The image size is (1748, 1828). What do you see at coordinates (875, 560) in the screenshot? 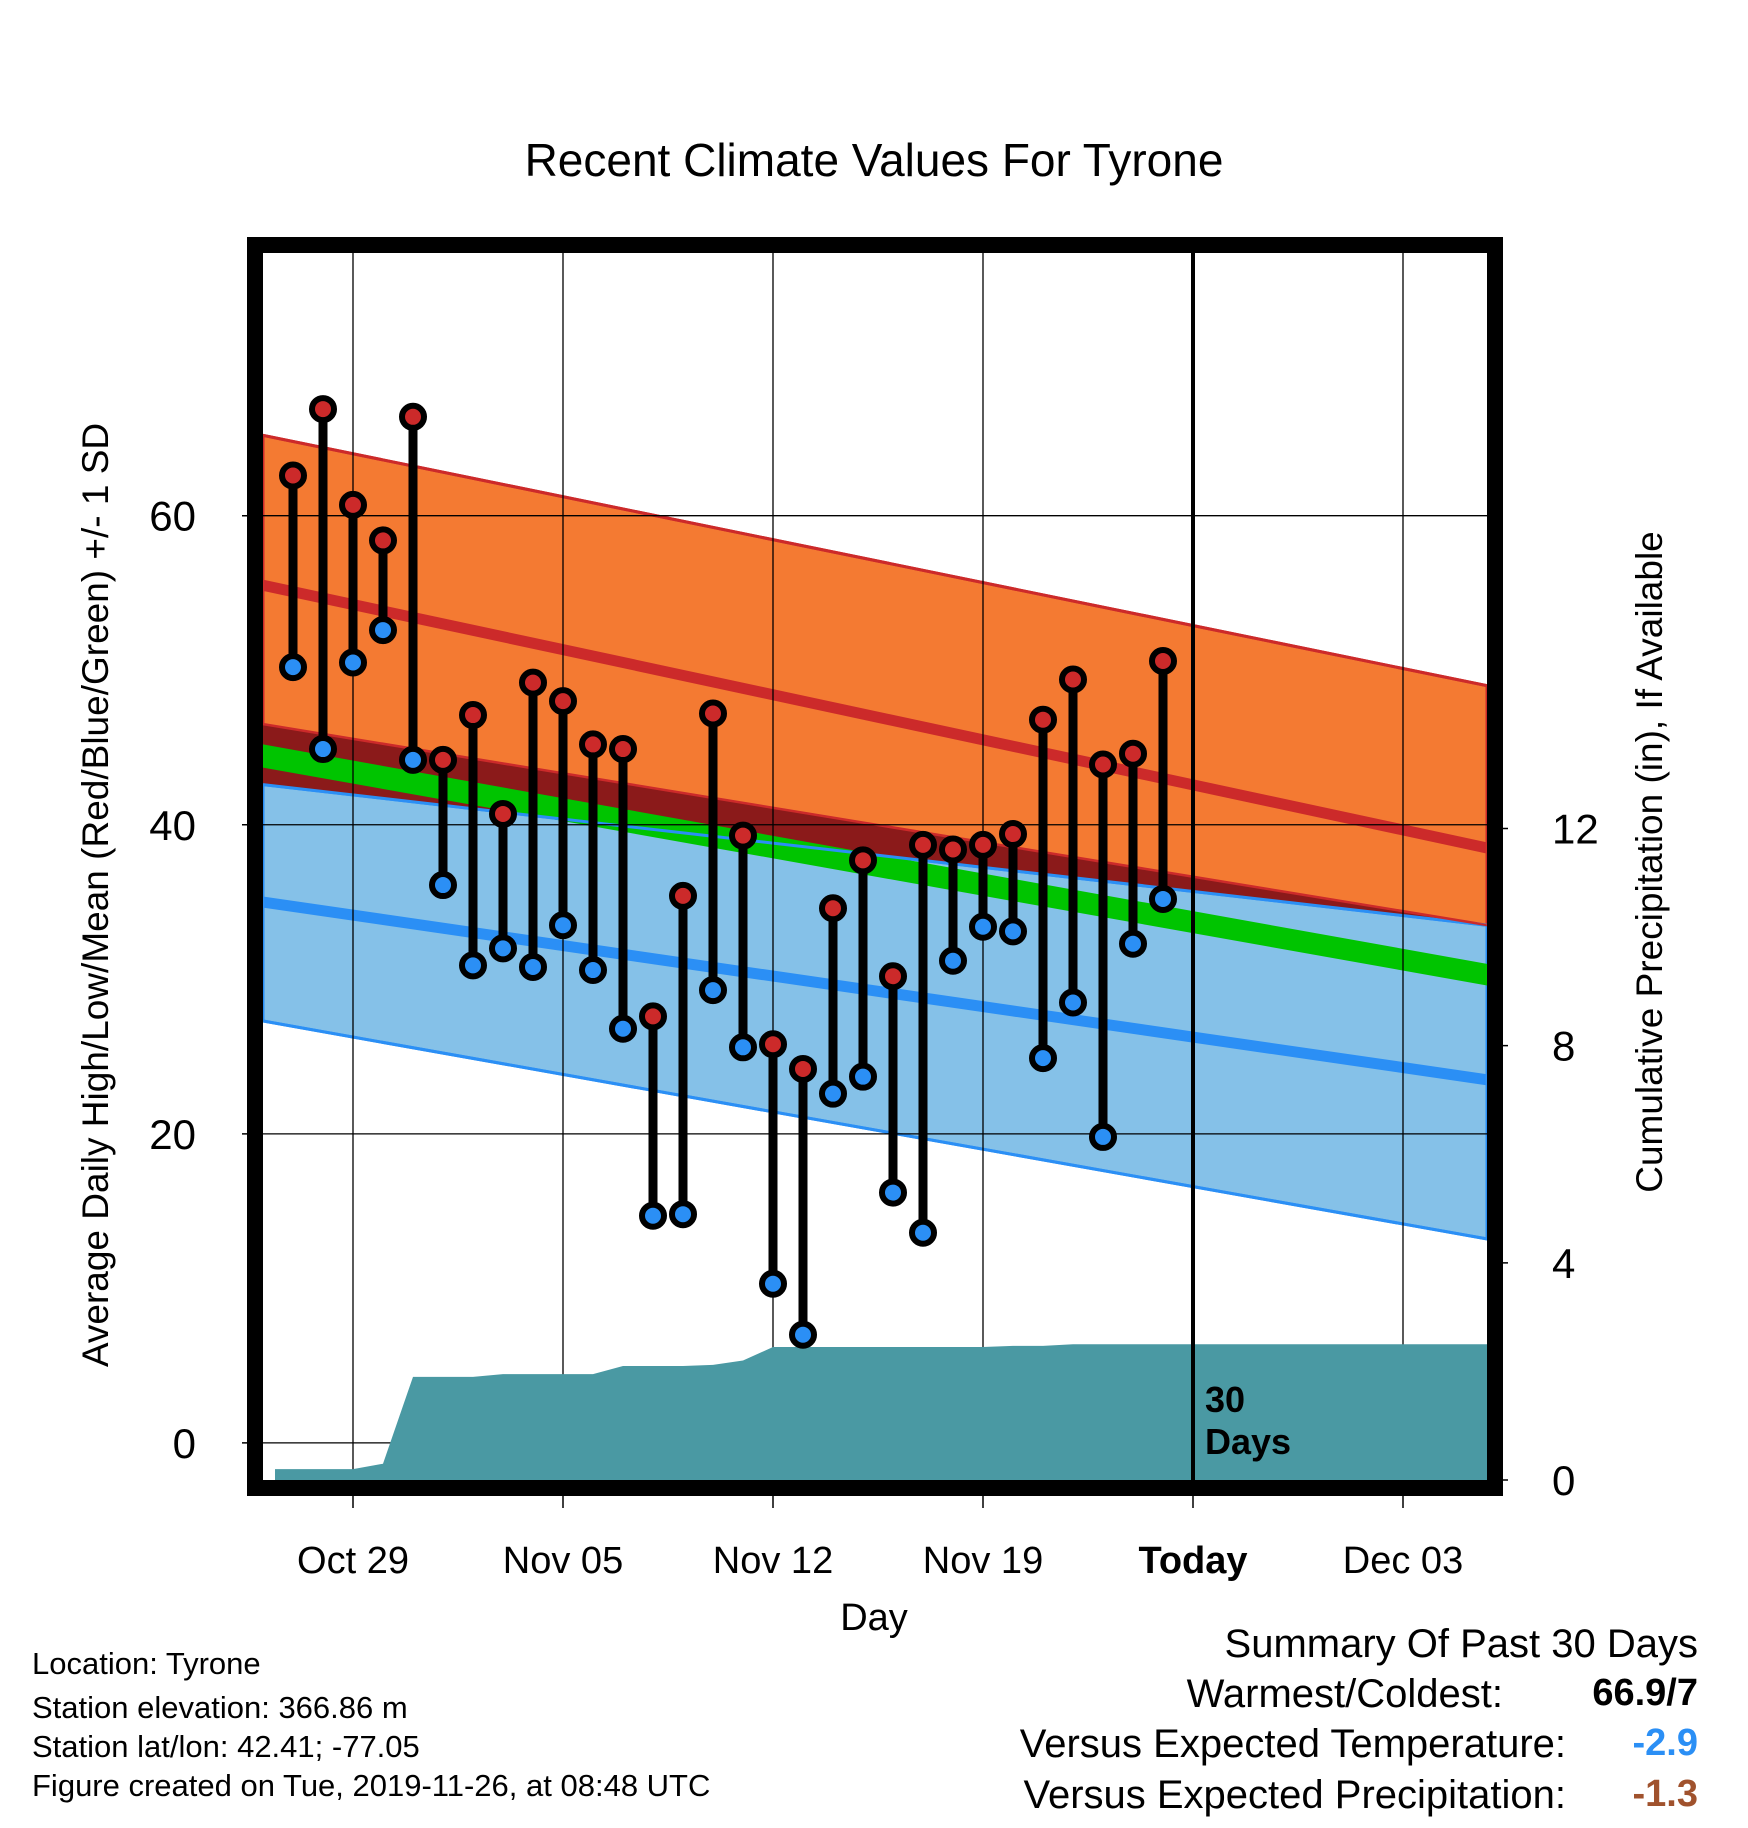
I see `high-sd-upper-line` at bounding box center [875, 560].